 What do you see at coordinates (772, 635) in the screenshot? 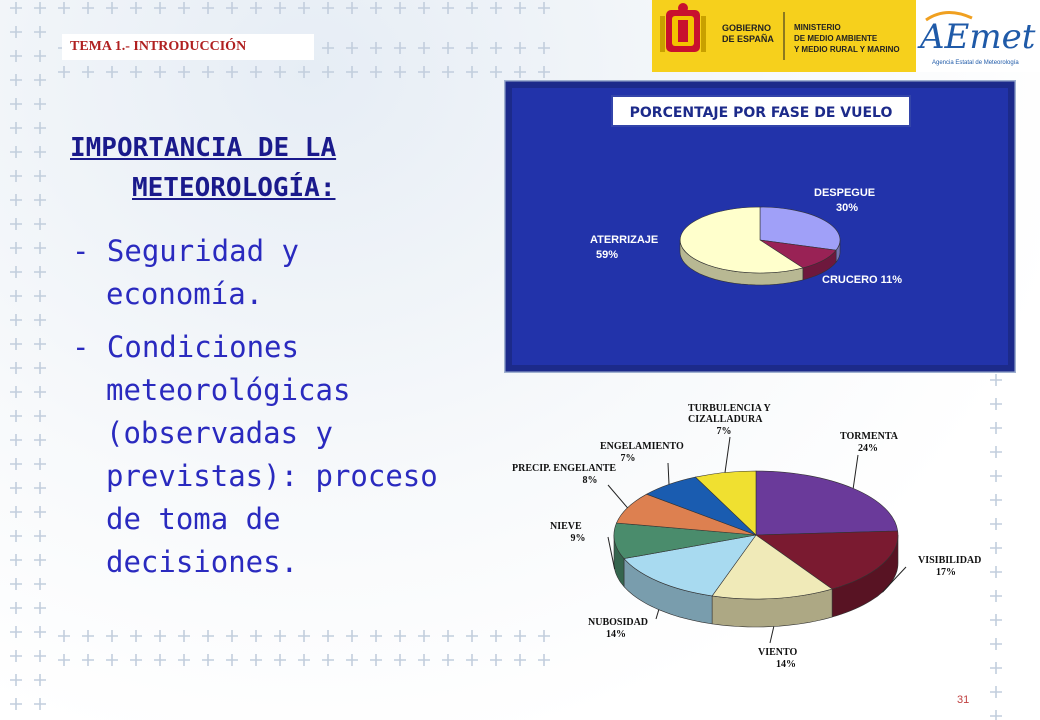
I see `chart2-leader-viento` at bounding box center [772, 635].